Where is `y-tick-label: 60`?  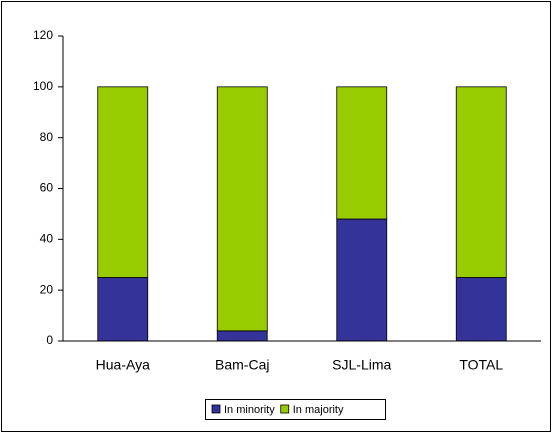
y-tick-label: 60 is located at coordinates (47, 188).